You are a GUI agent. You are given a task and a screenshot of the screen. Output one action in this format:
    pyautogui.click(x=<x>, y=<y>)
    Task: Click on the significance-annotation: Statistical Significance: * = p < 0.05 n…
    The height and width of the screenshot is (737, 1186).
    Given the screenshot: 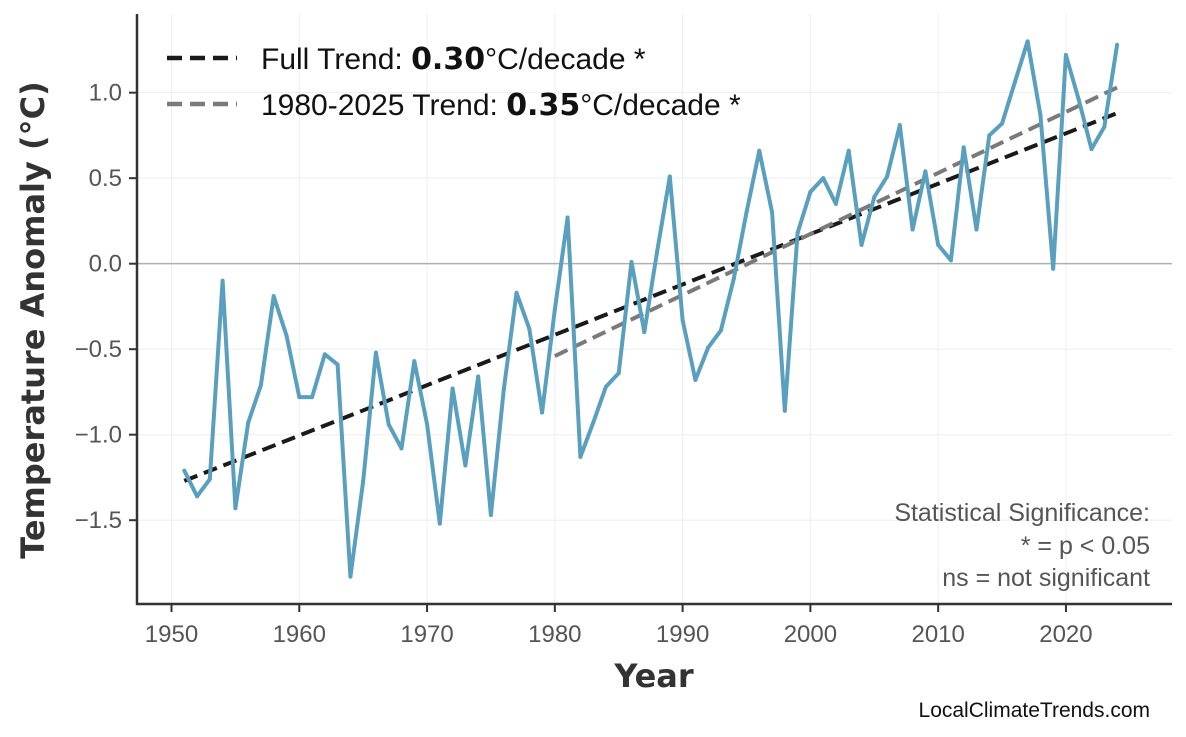 What is the action you would take?
    pyautogui.click(x=1022, y=545)
    